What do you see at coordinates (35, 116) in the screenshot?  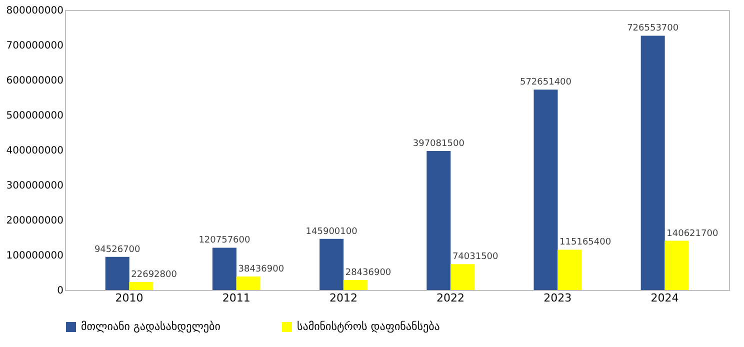 I see `y-tick-label: 500000000` at bounding box center [35, 116].